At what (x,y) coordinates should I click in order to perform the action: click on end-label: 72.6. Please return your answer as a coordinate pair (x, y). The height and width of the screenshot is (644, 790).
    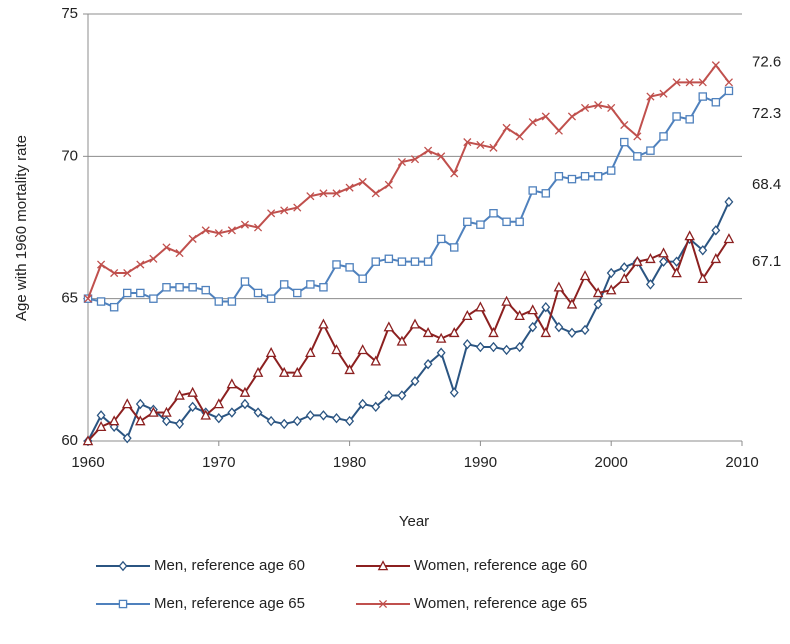
    Looking at the image, I should click on (766, 61).